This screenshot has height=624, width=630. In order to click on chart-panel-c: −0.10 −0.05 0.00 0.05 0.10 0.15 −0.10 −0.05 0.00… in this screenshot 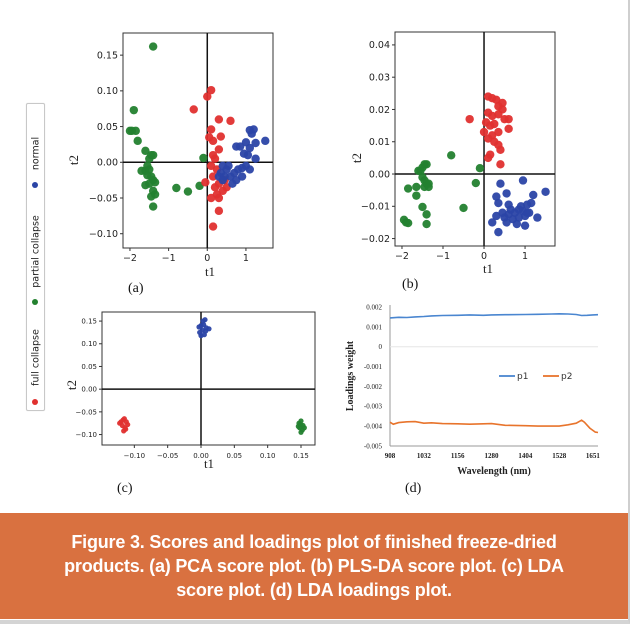, I will do `click(190, 403)`.